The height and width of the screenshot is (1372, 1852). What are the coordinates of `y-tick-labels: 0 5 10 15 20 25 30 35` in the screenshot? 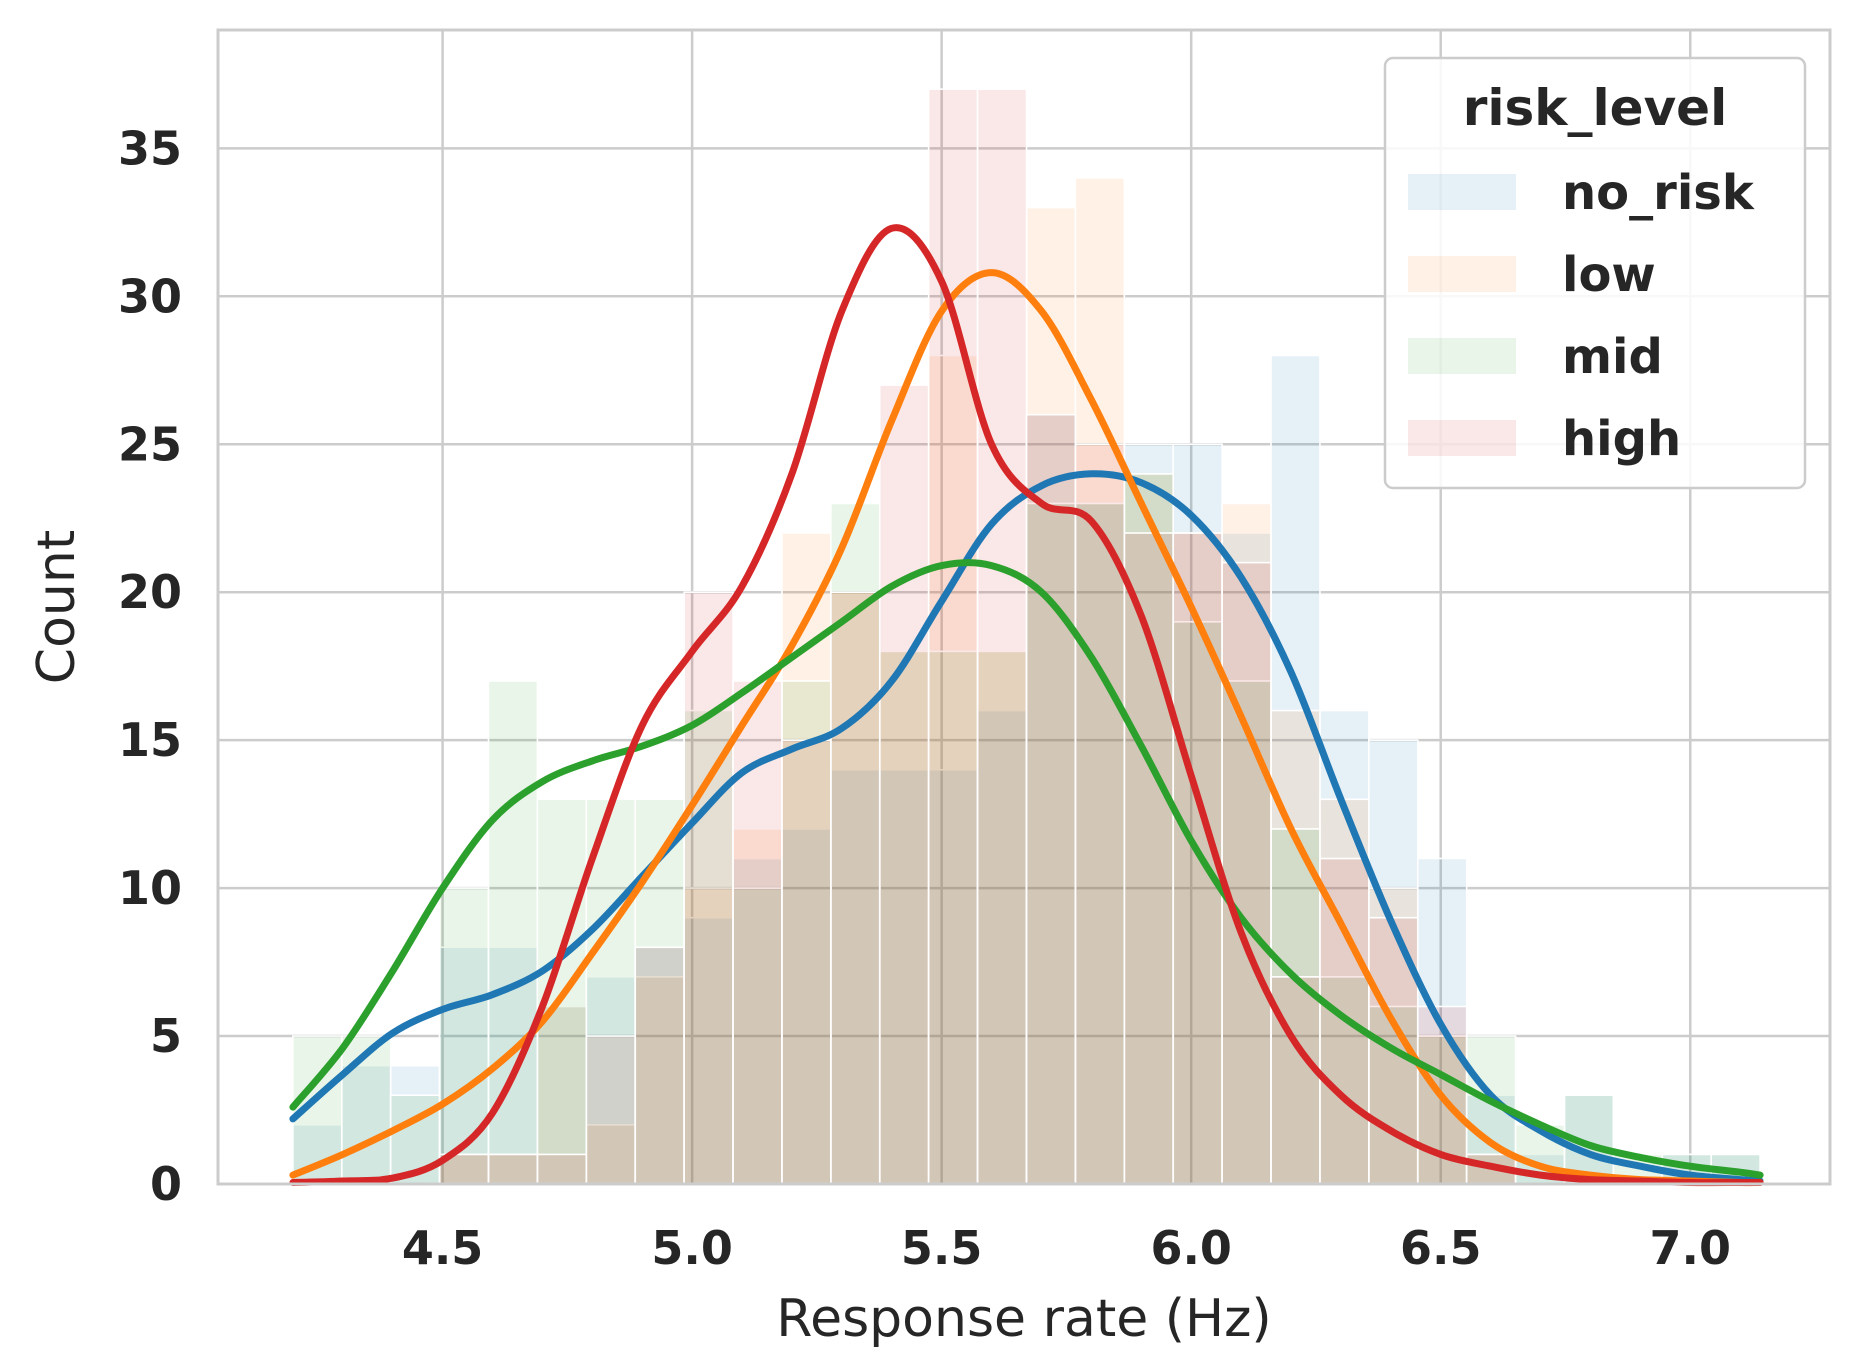 It's located at (150, 666).